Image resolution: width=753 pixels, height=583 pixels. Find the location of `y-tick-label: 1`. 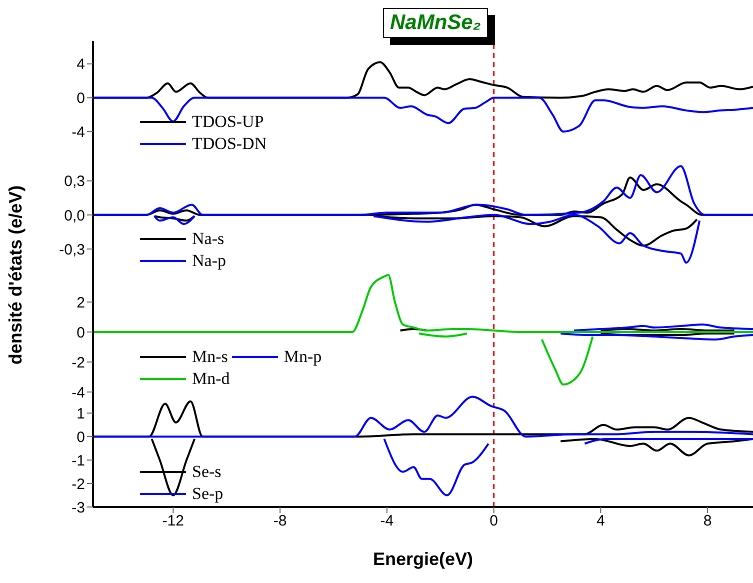

y-tick-label: 1 is located at coordinates (80, 413).